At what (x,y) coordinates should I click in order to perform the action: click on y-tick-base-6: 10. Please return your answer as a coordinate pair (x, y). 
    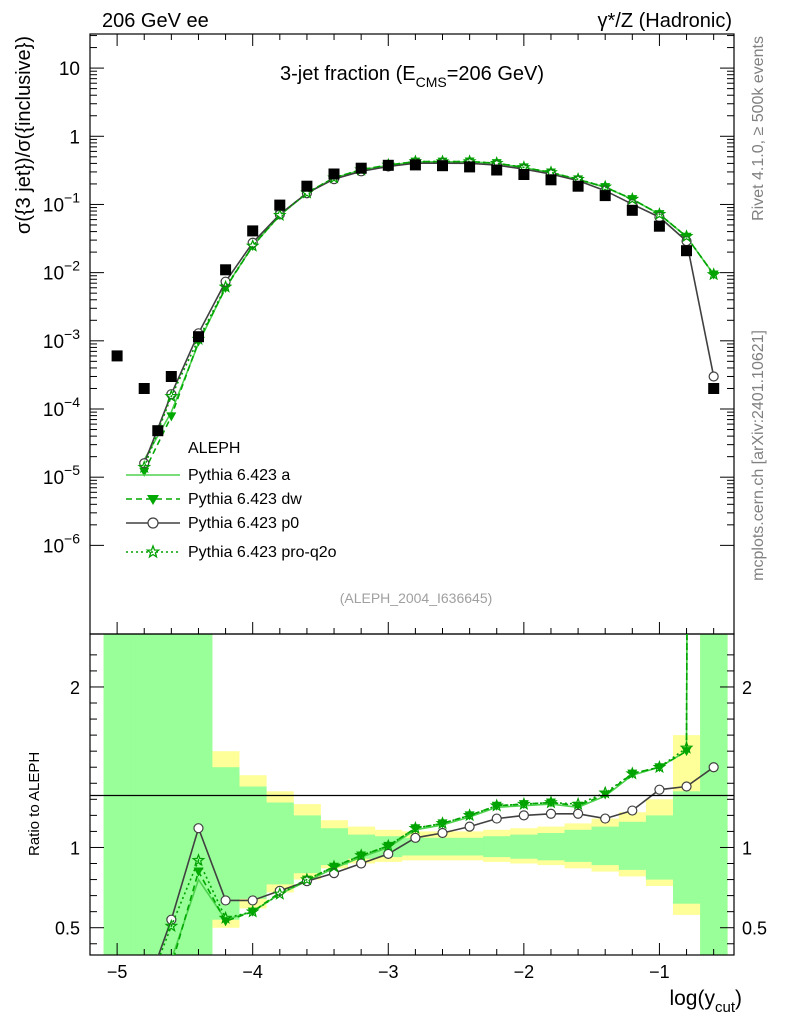
    Looking at the image, I should click on (53, 478).